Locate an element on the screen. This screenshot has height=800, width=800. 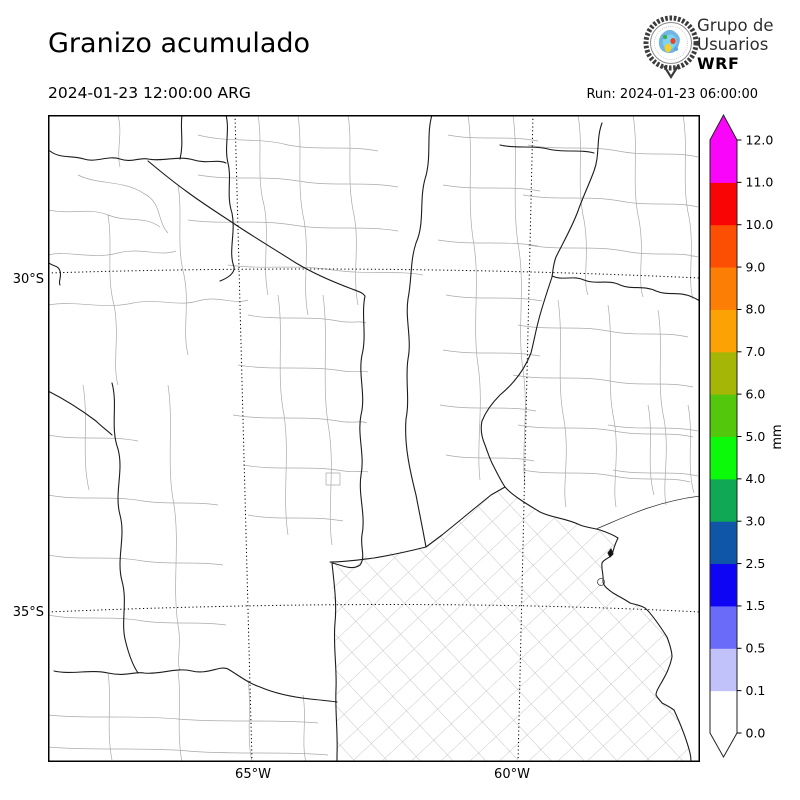
y-axis-label-35s: 35°S is located at coordinates (28, 612).